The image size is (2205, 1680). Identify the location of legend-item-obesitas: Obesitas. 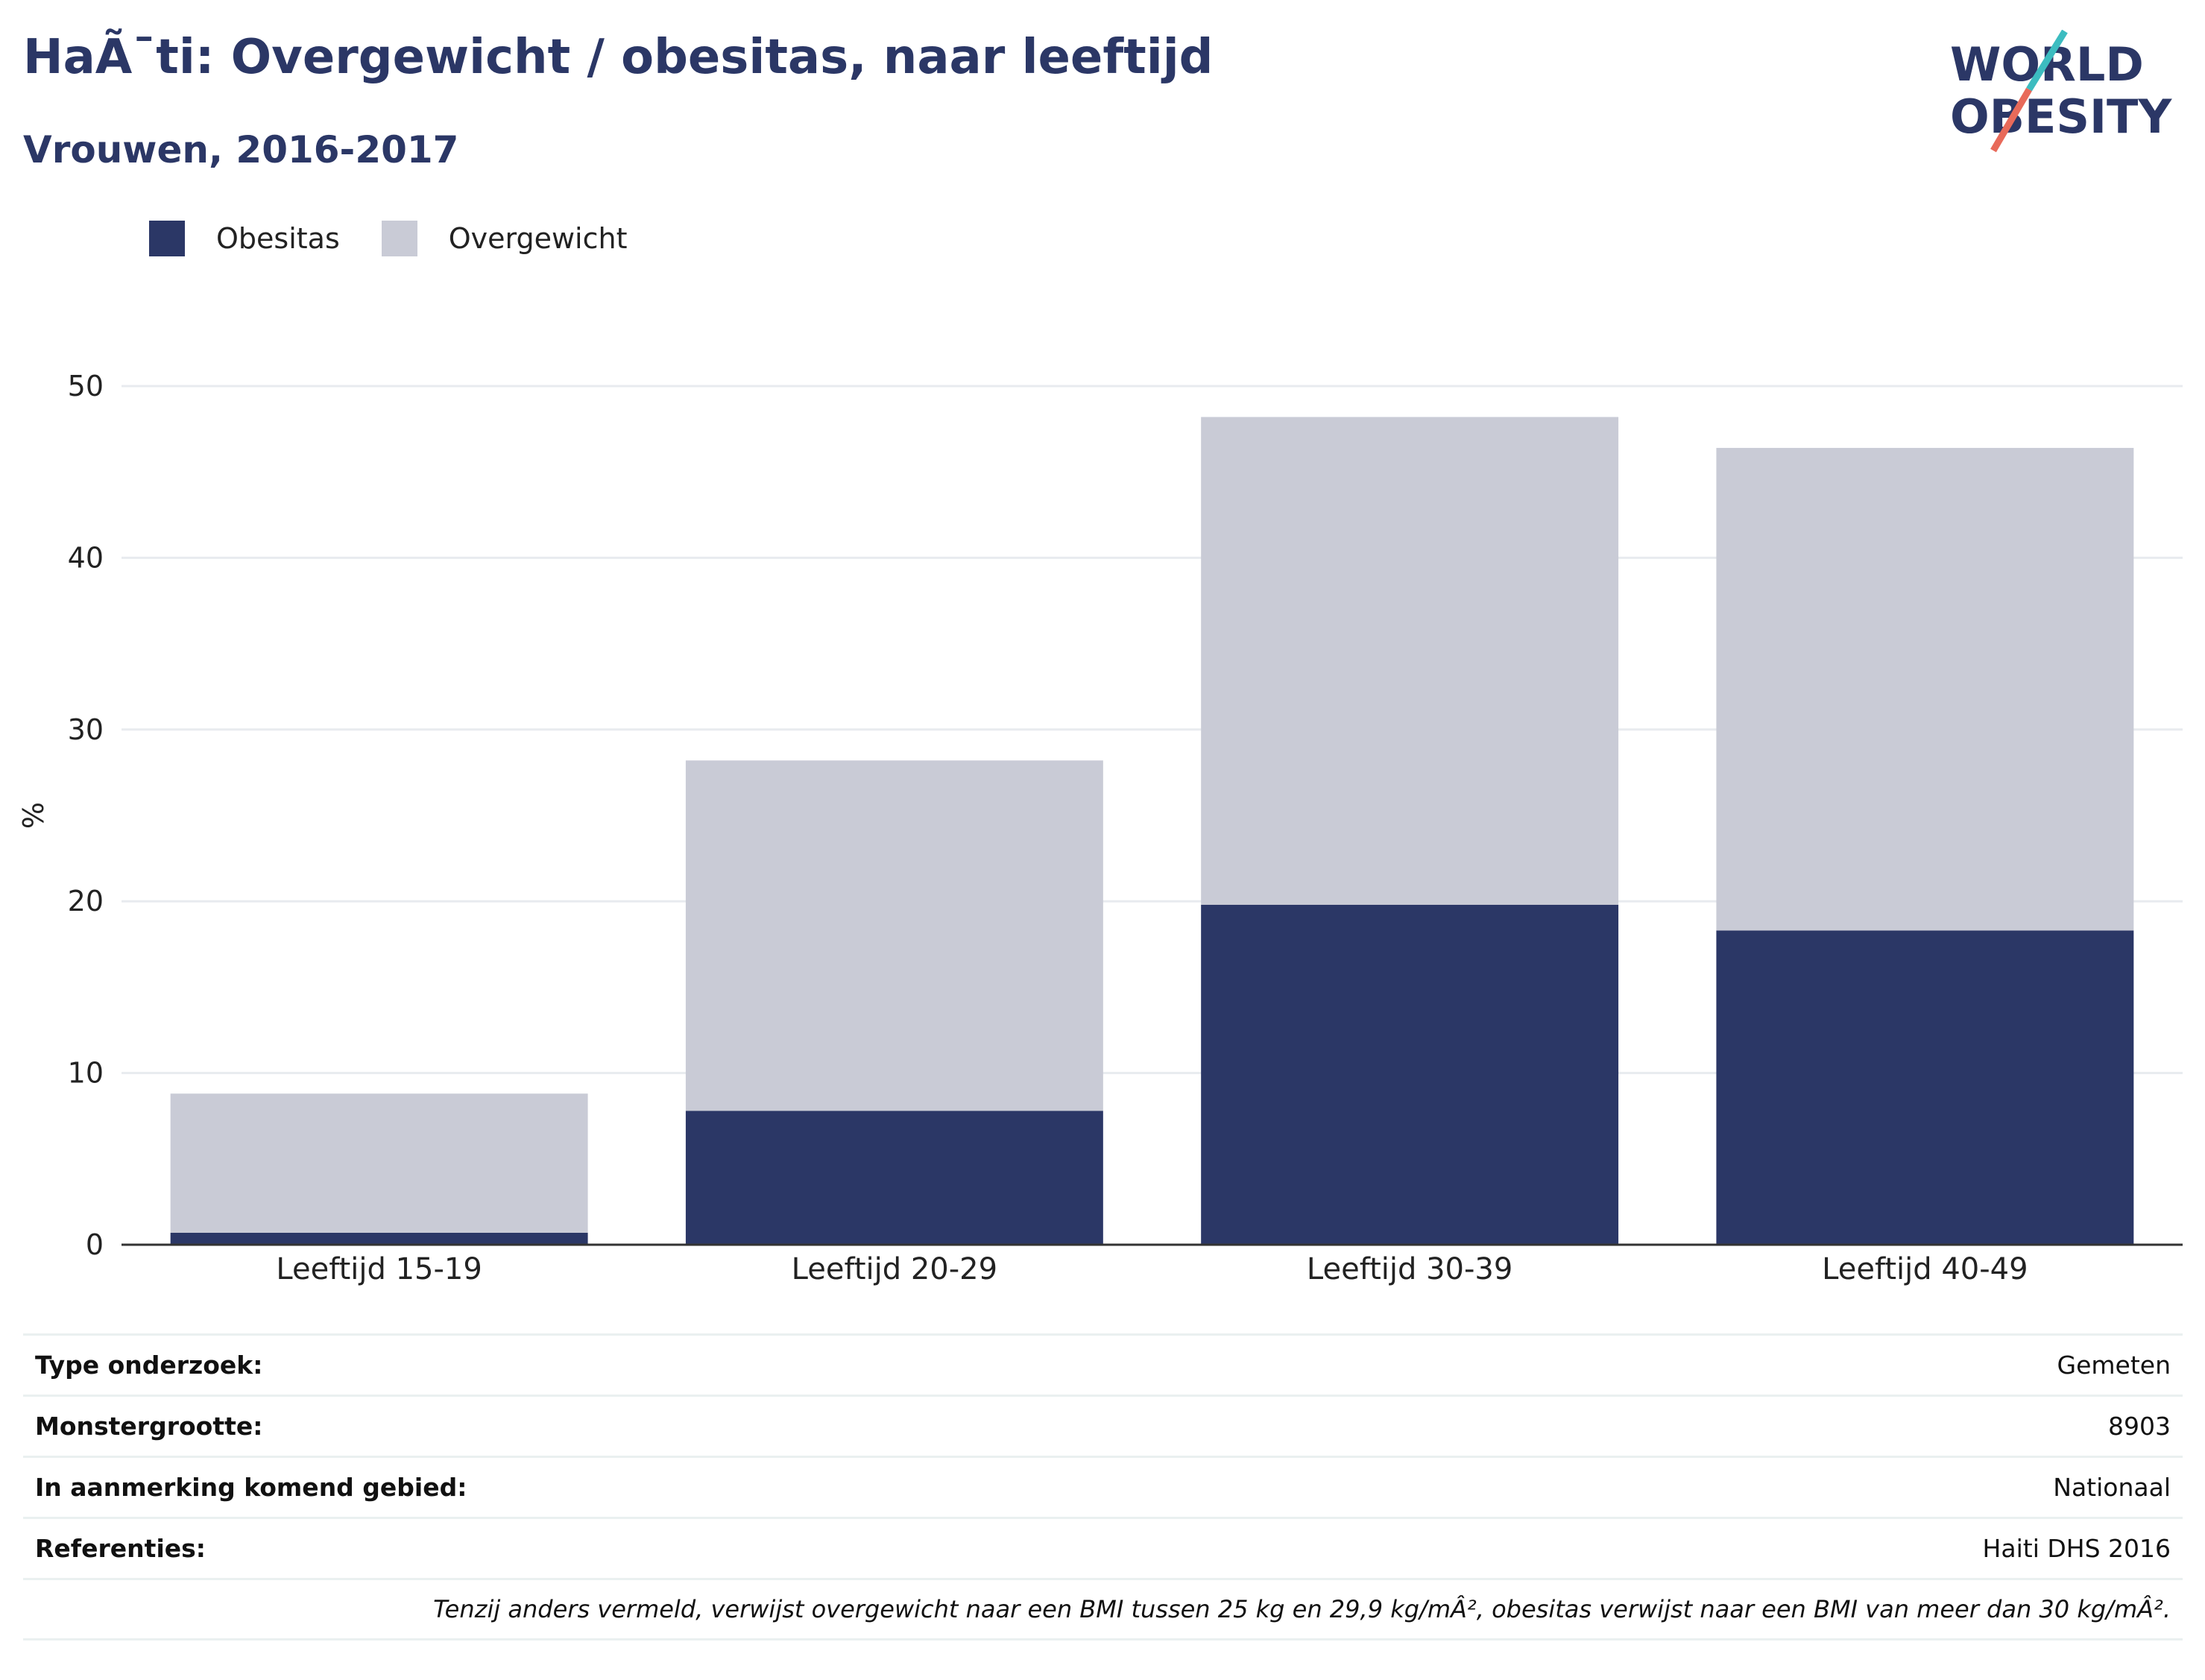
(244, 238).